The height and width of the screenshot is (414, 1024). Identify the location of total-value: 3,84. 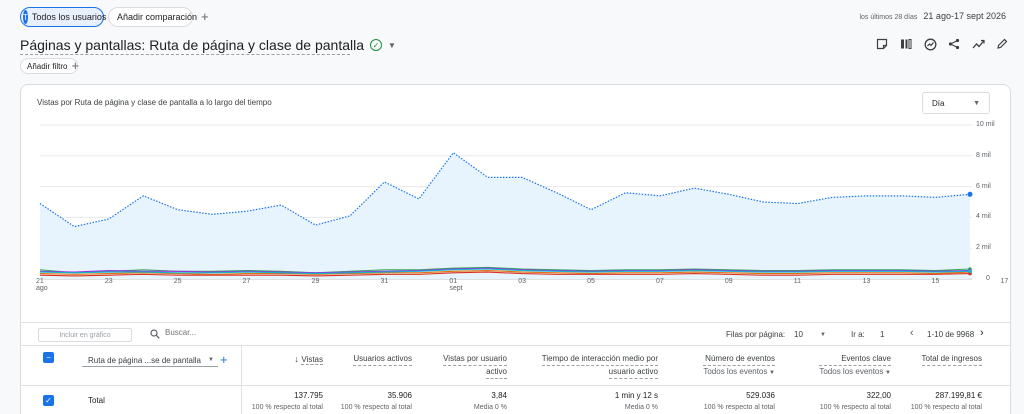
(499, 395).